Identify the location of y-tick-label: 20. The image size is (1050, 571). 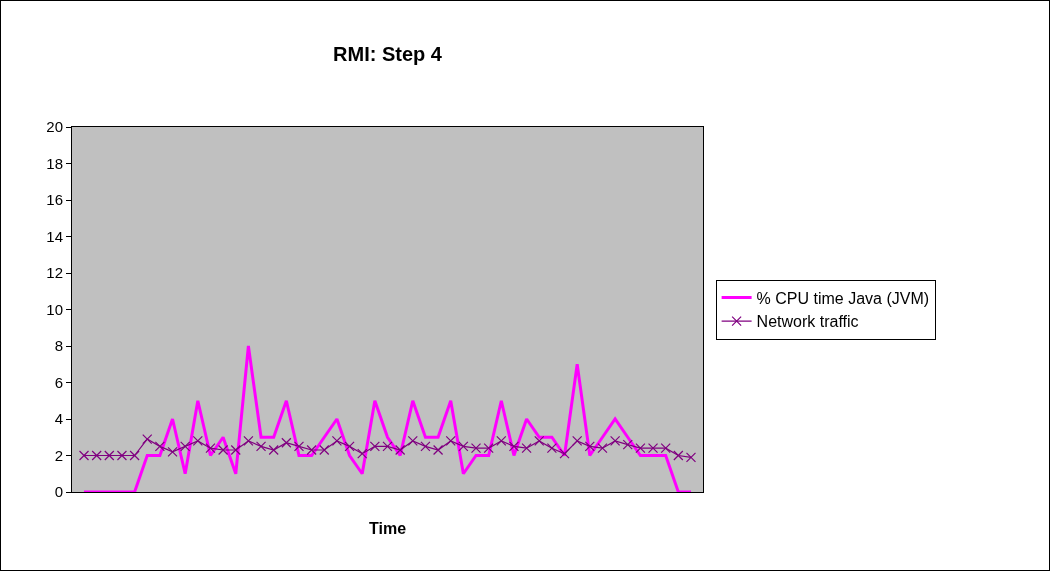
(54, 127).